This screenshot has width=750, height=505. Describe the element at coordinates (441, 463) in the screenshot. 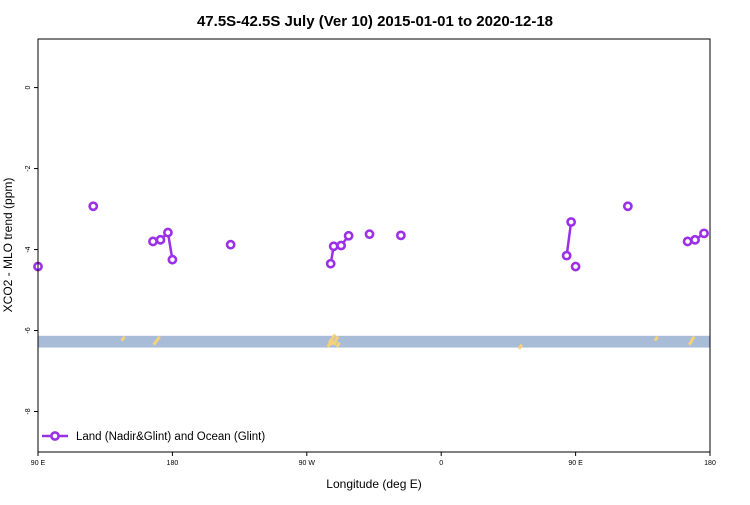

I see `x-tick-label: 0` at that location.